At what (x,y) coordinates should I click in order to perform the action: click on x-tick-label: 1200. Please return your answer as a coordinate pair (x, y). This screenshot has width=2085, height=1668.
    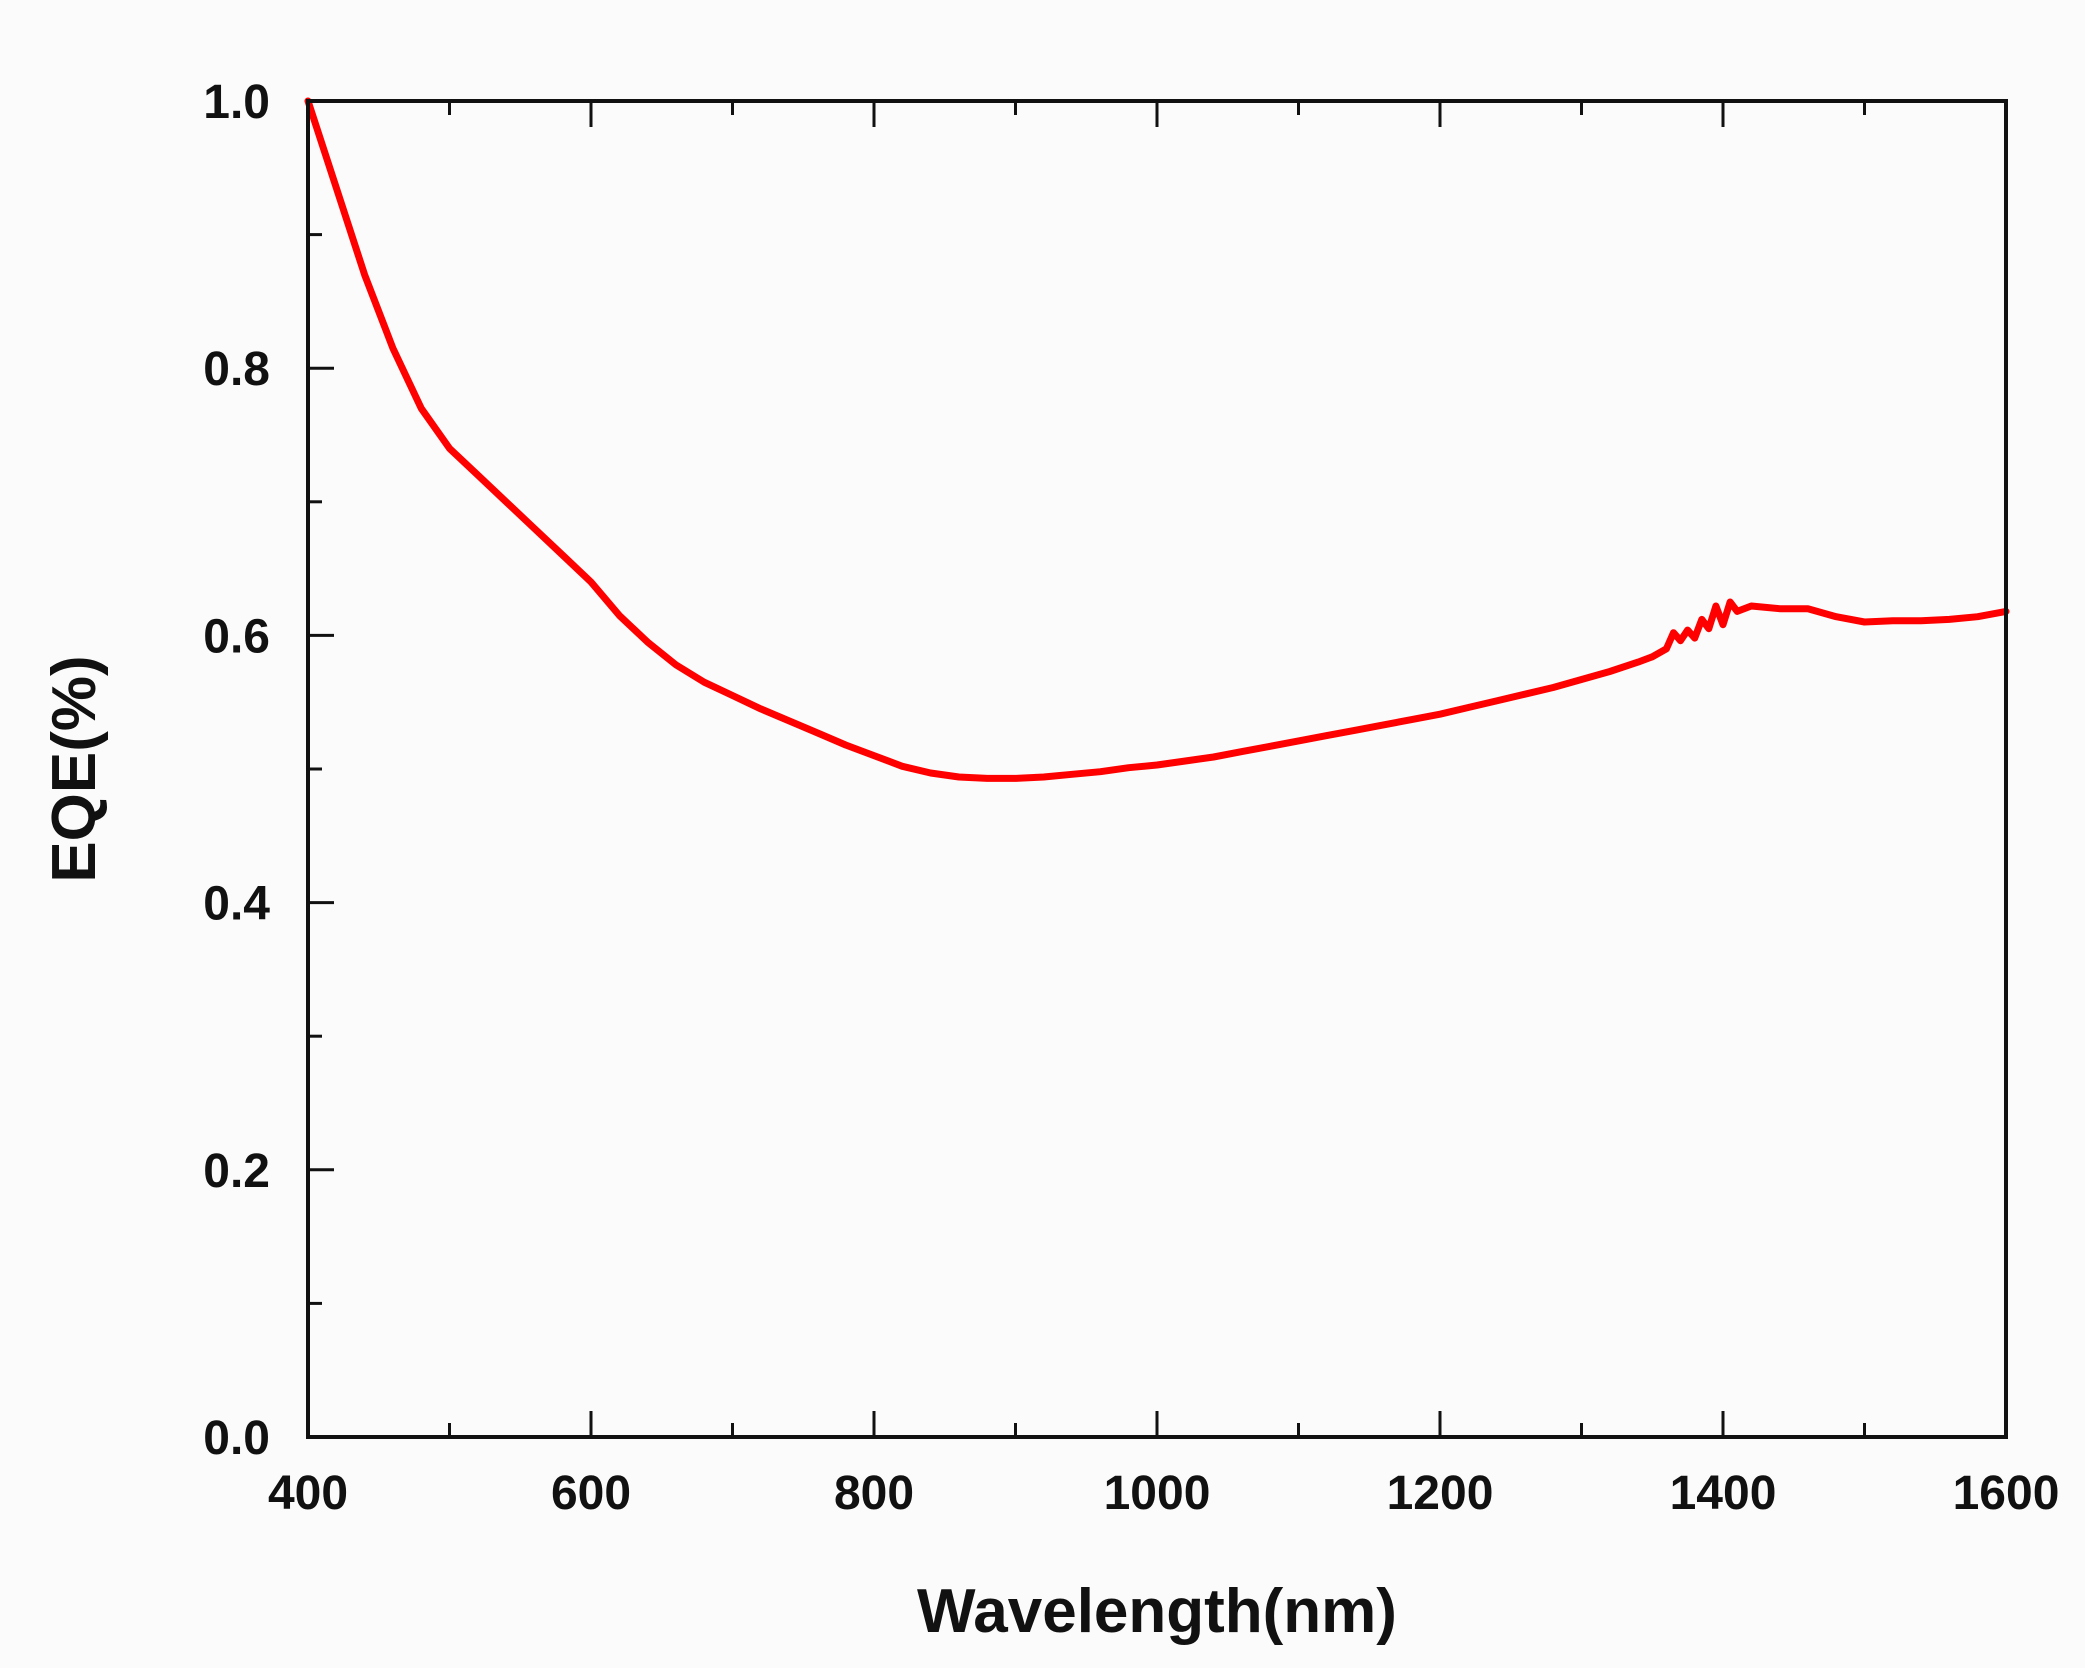
    Looking at the image, I should click on (1440, 1493).